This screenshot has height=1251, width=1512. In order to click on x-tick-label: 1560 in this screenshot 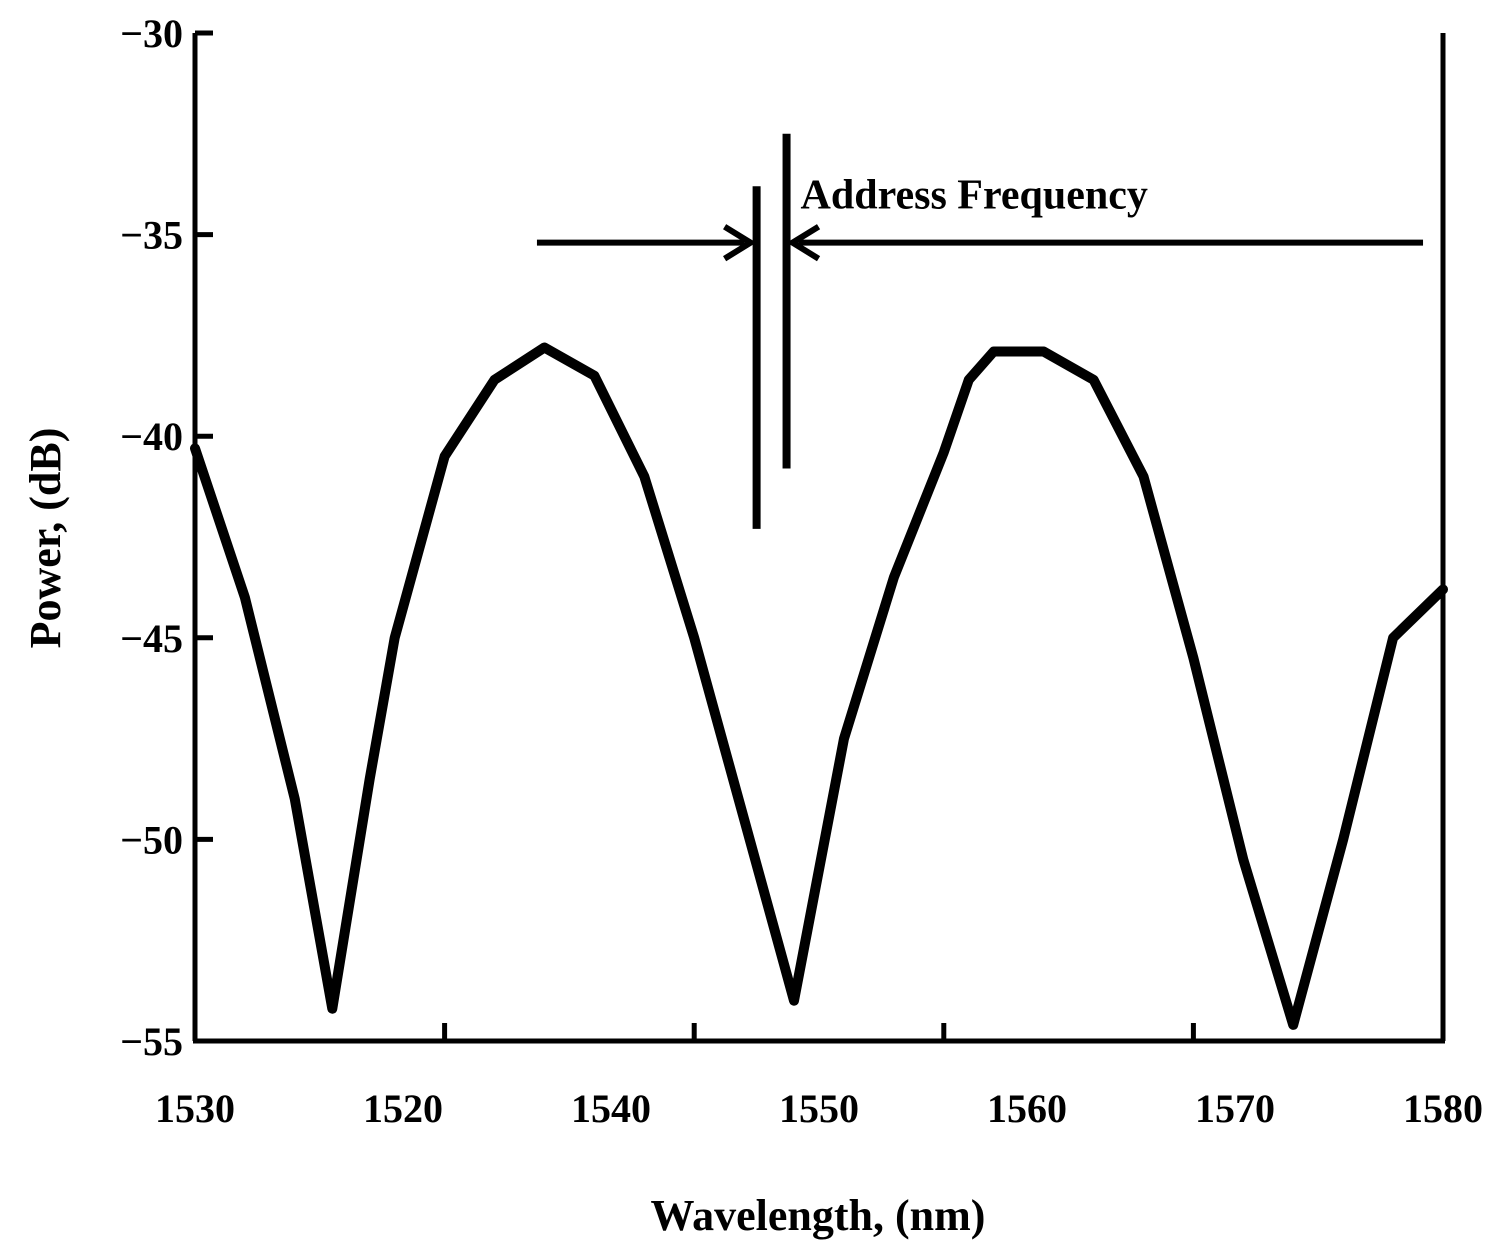, I will do `click(1027, 1108)`.